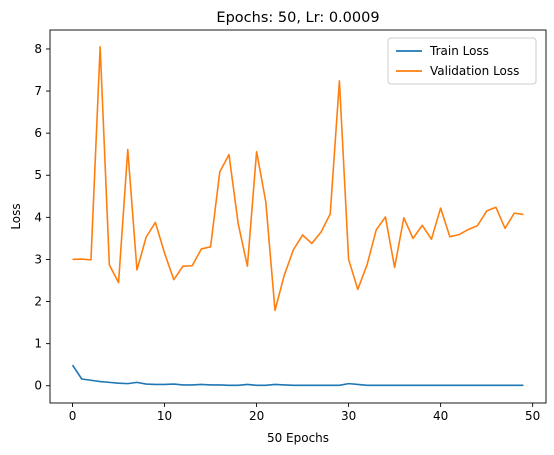  Describe the element at coordinates (38, 259) in the screenshot. I see `y-tick-label: 3` at that location.